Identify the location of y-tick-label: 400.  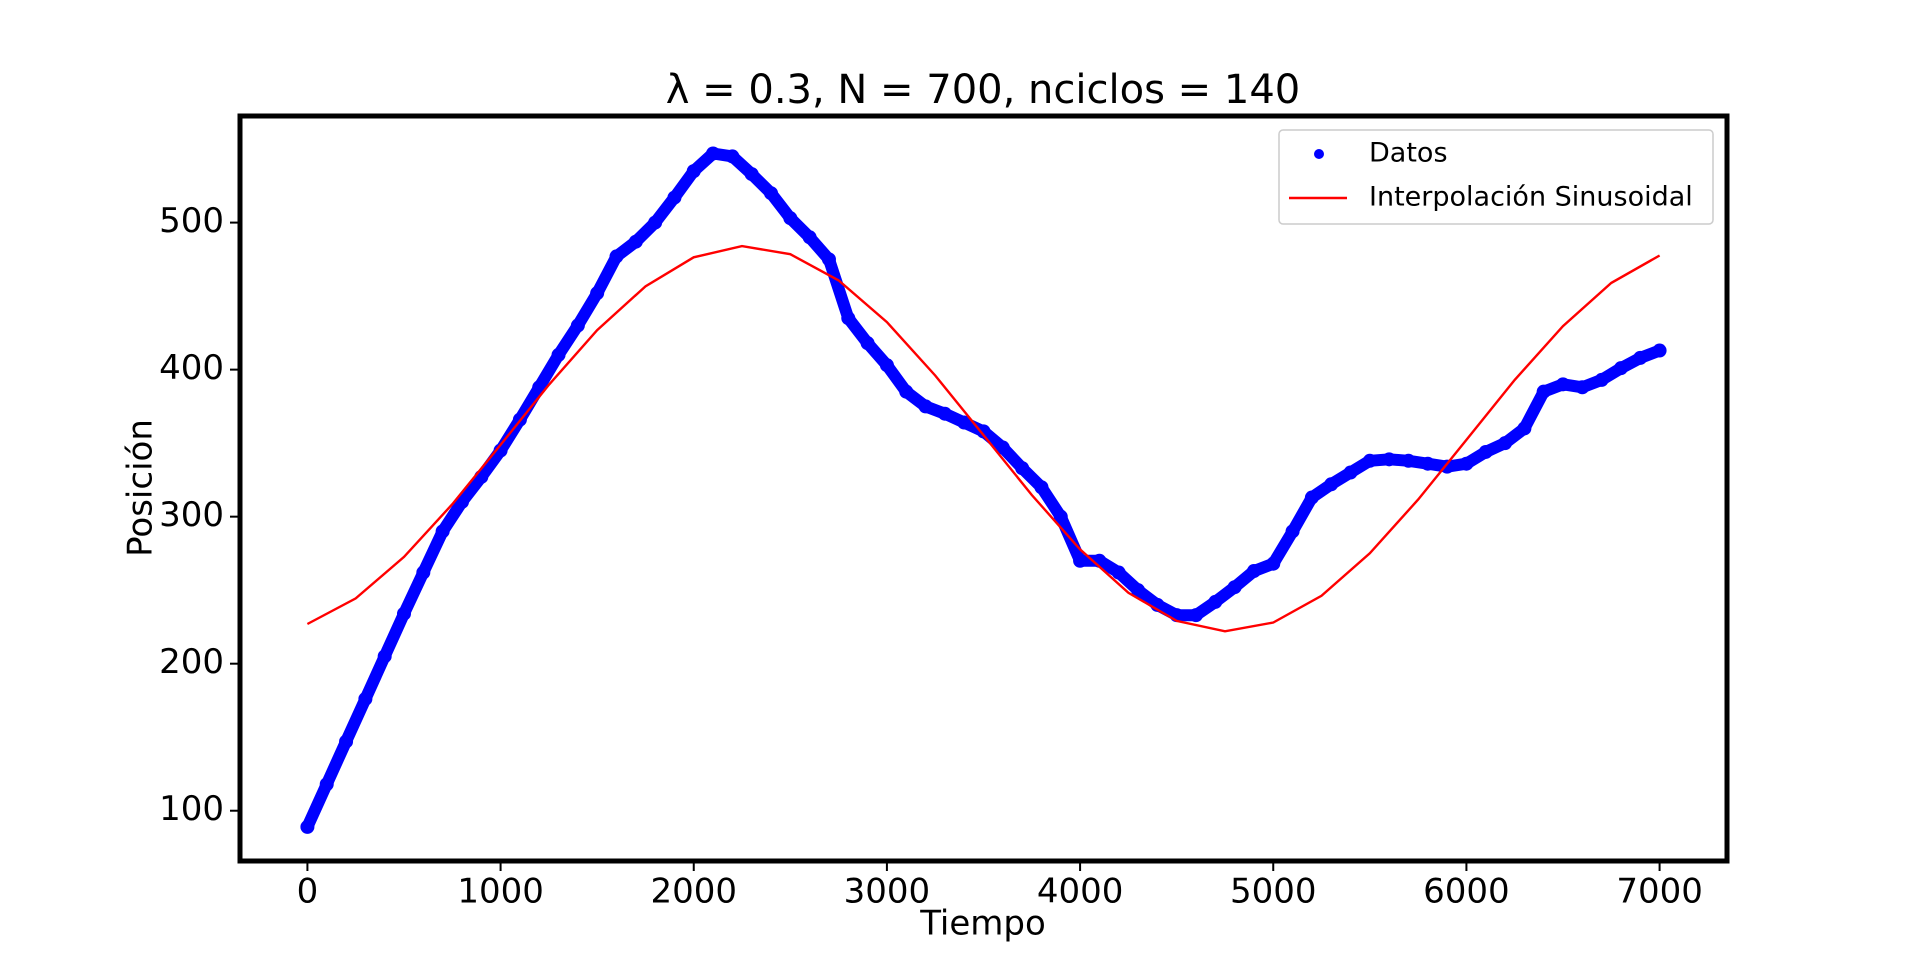
(191, 368).